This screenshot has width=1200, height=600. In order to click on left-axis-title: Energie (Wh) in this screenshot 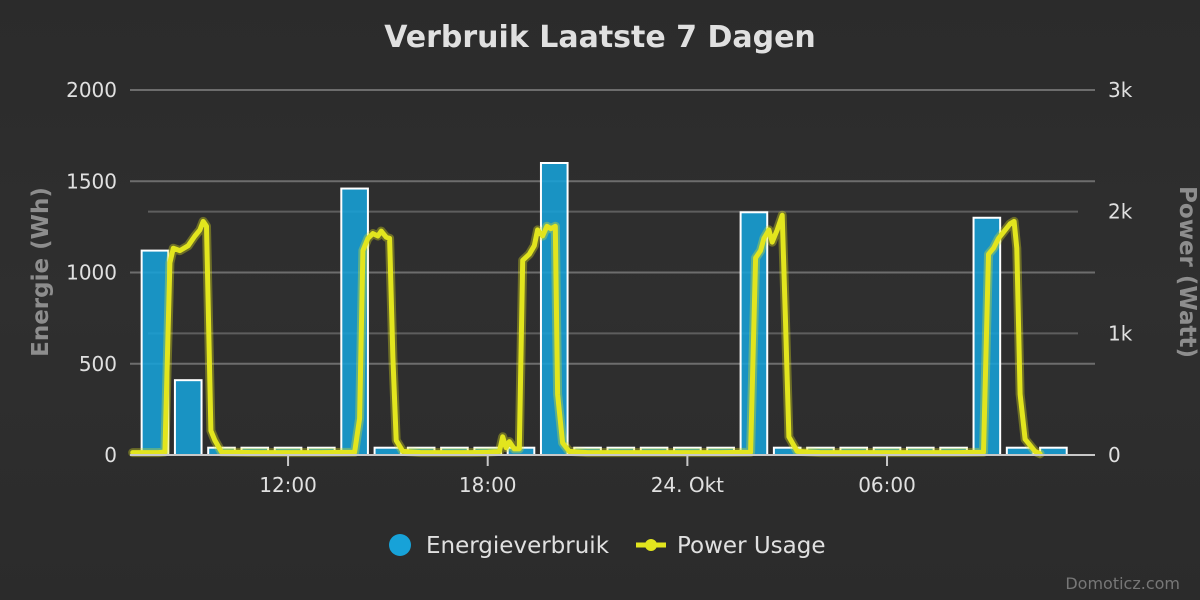, I will do `click(41, 272)`.